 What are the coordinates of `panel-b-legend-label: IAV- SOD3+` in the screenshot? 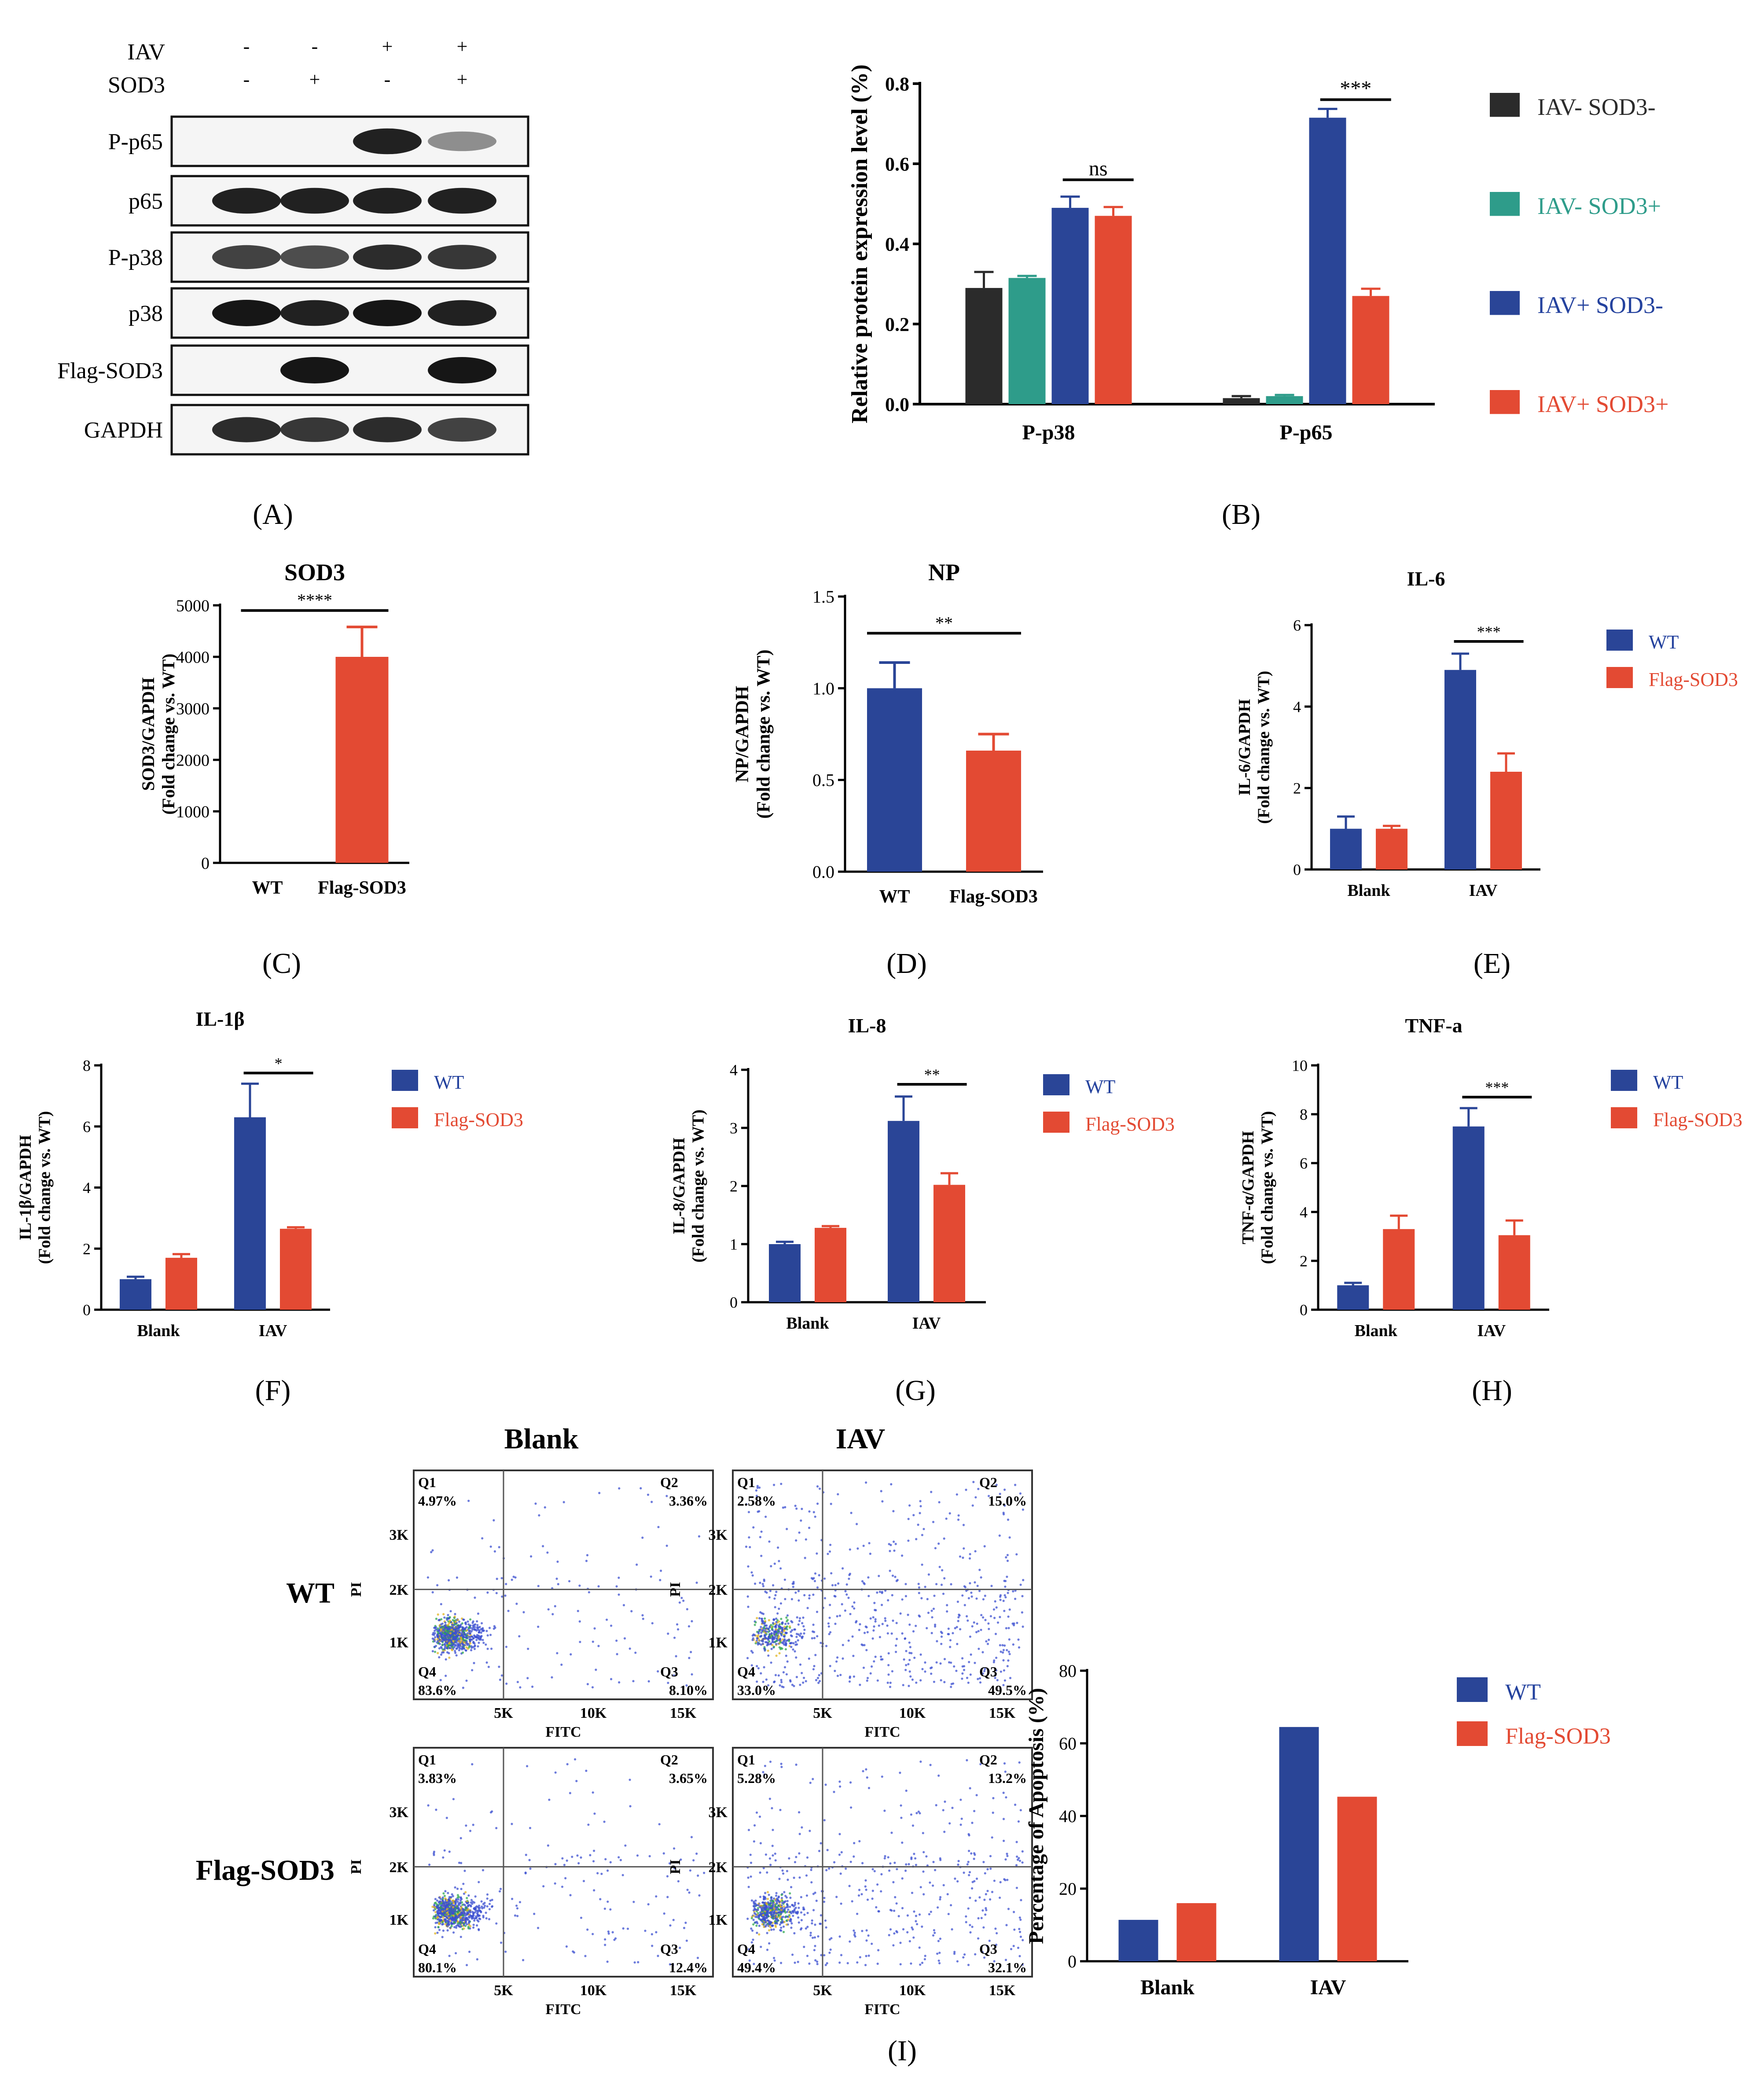 It's located at (1599, 206).